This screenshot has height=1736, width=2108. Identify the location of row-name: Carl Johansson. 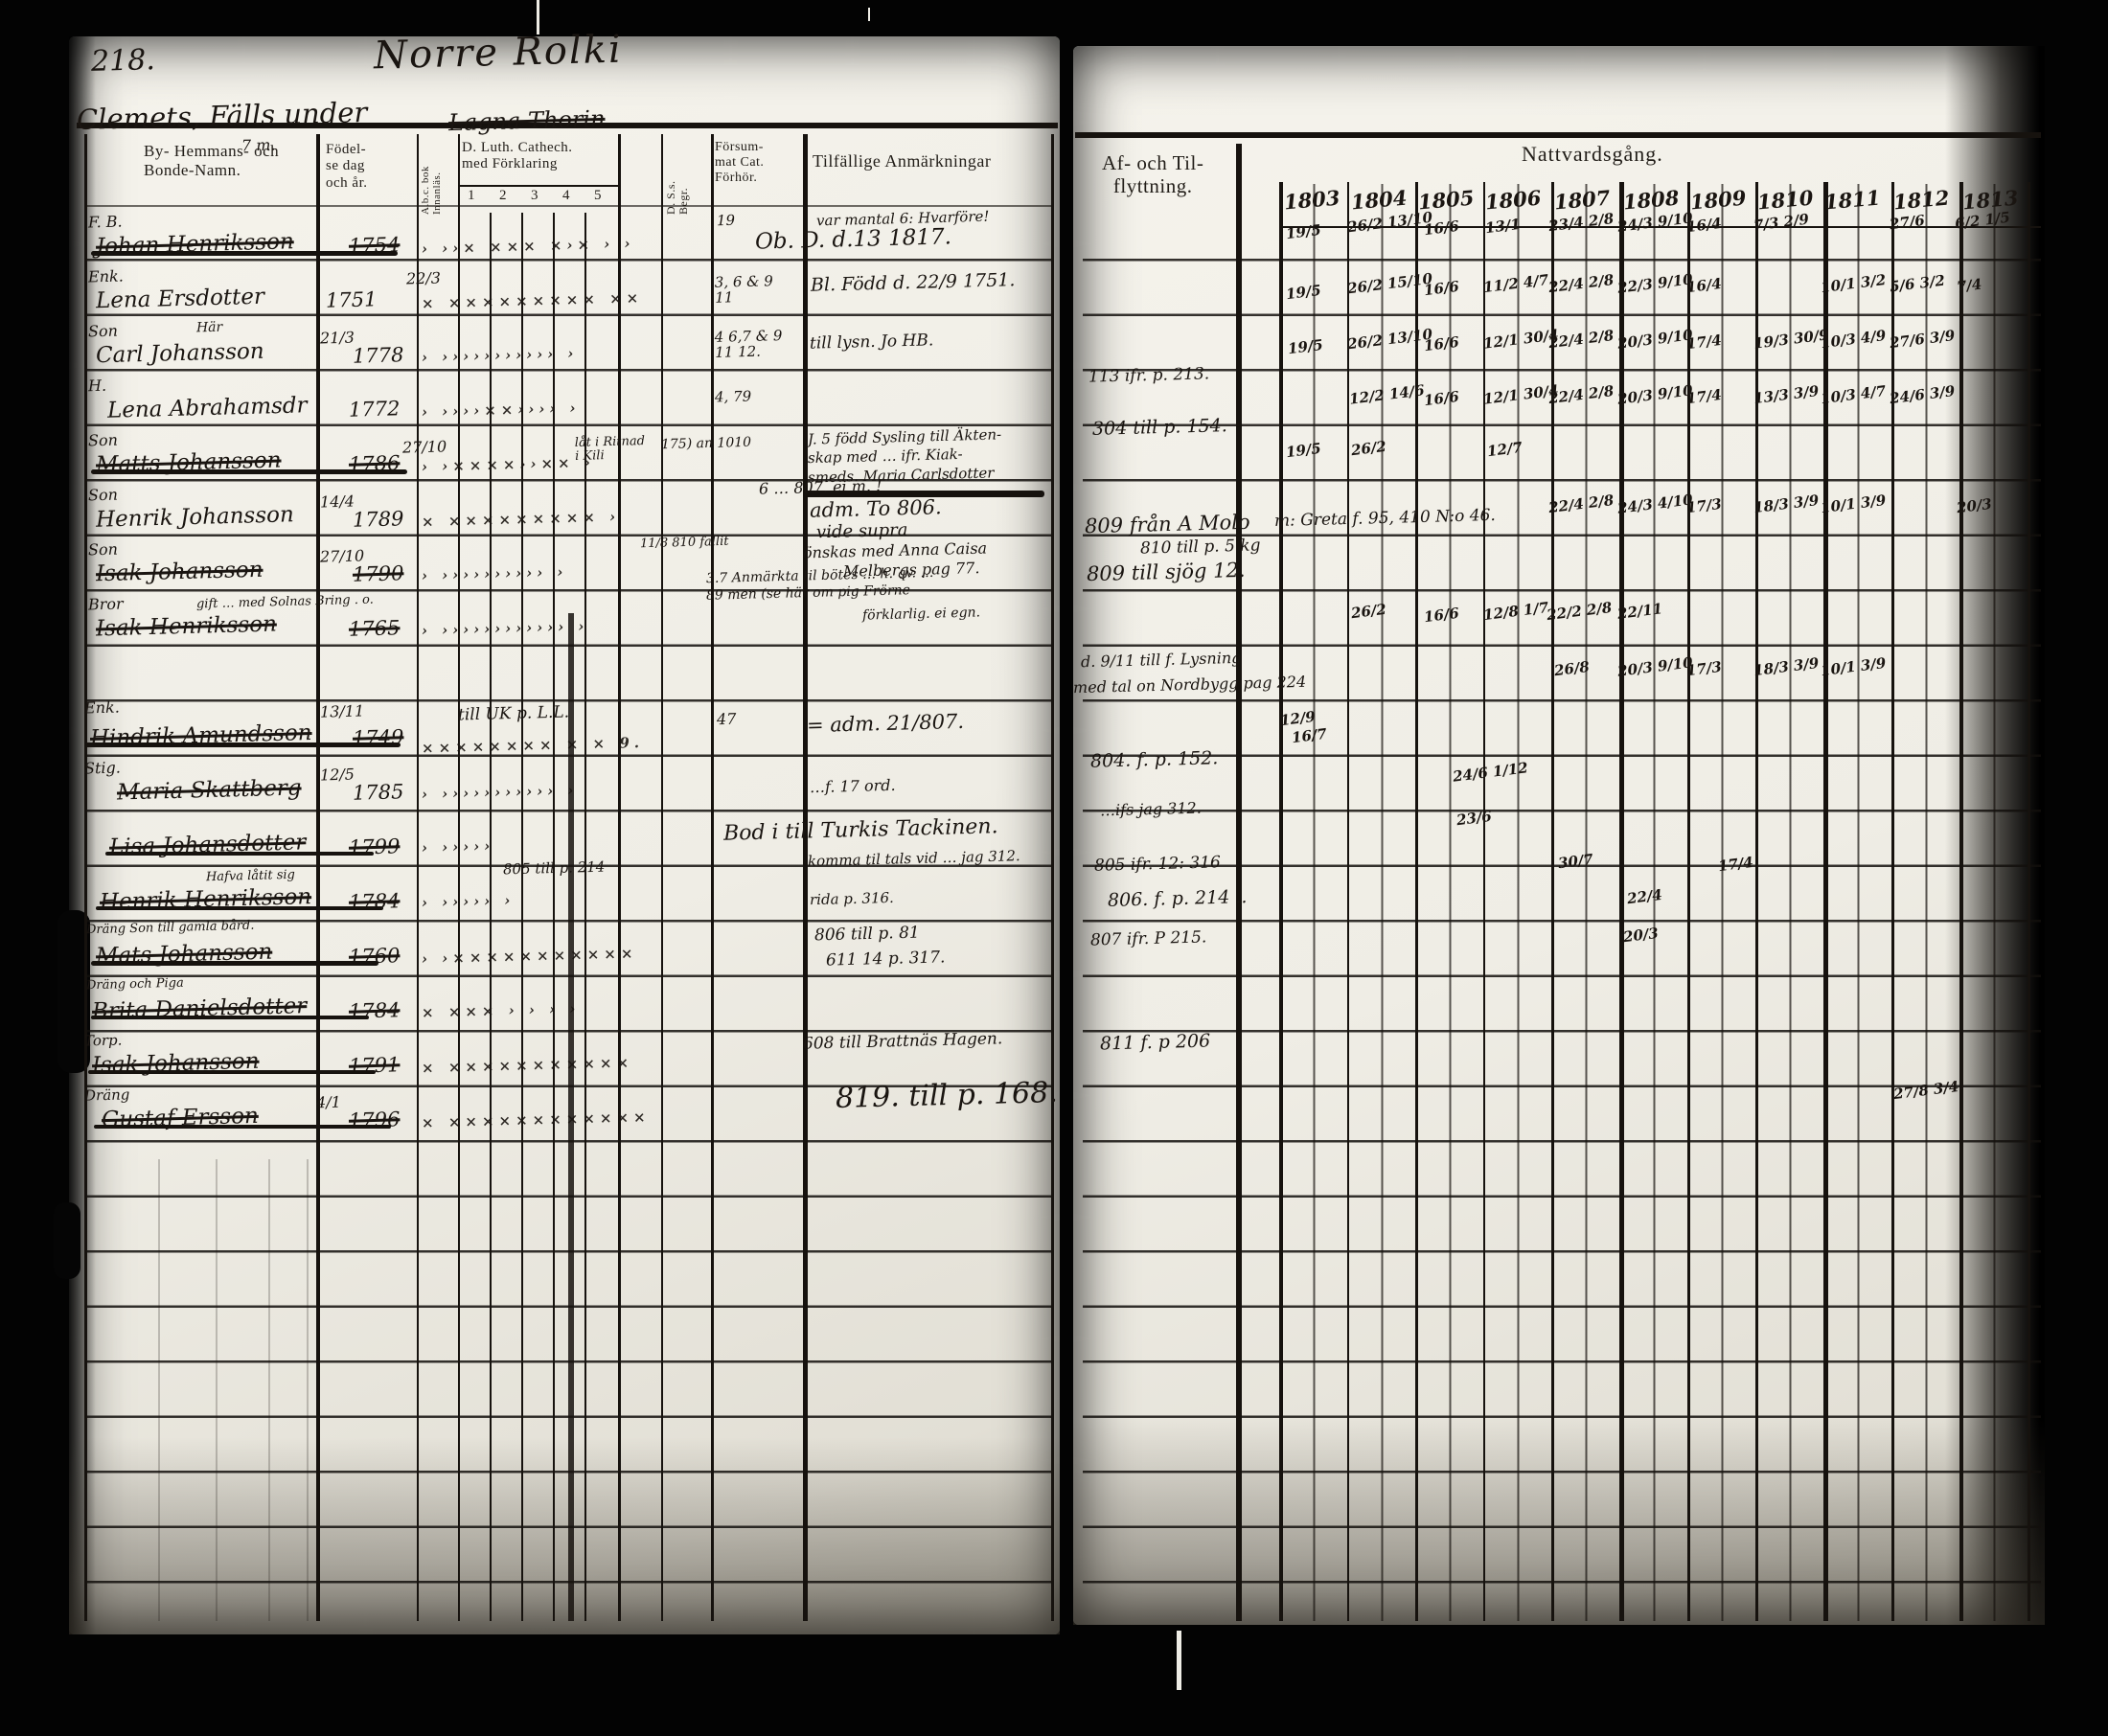
(179, 353).